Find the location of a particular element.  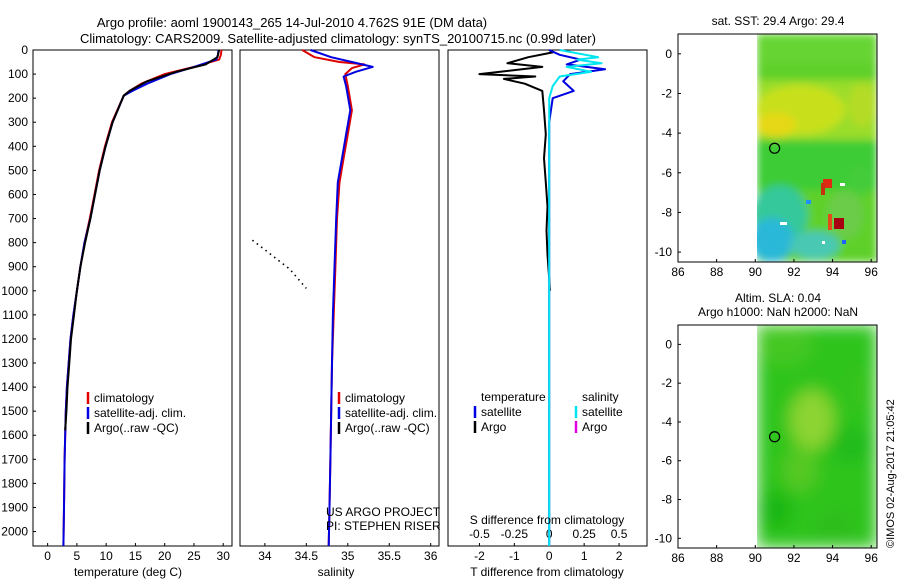

depth-tick-label: 800 is located at coordinates (18, 243).